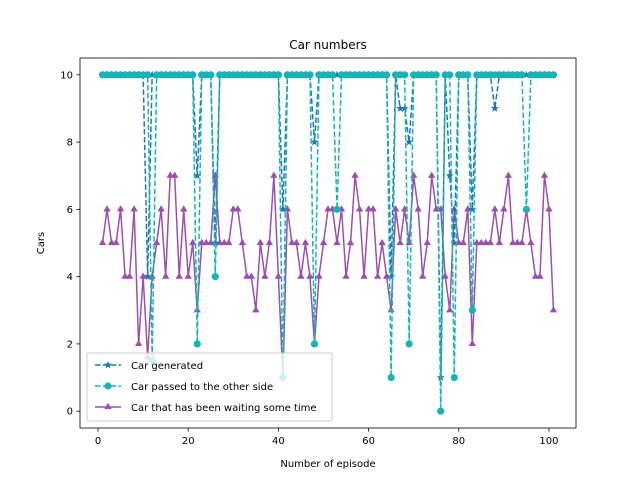 Image resolution: width=640 pixels, height=480 pixels. Describe the element at coordinates (66, 75) in the screenshot. I see `y-tick-label: 10` at that location.